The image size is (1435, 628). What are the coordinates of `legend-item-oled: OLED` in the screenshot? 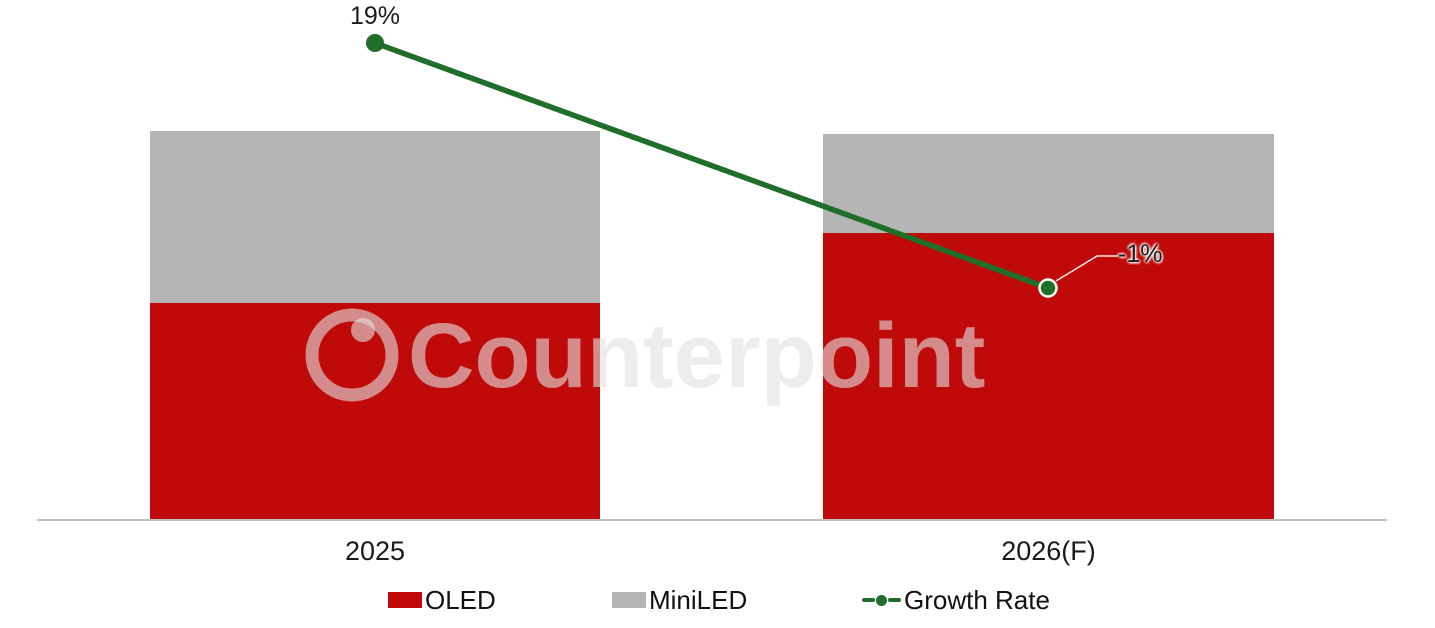 It's located at (442, 600).